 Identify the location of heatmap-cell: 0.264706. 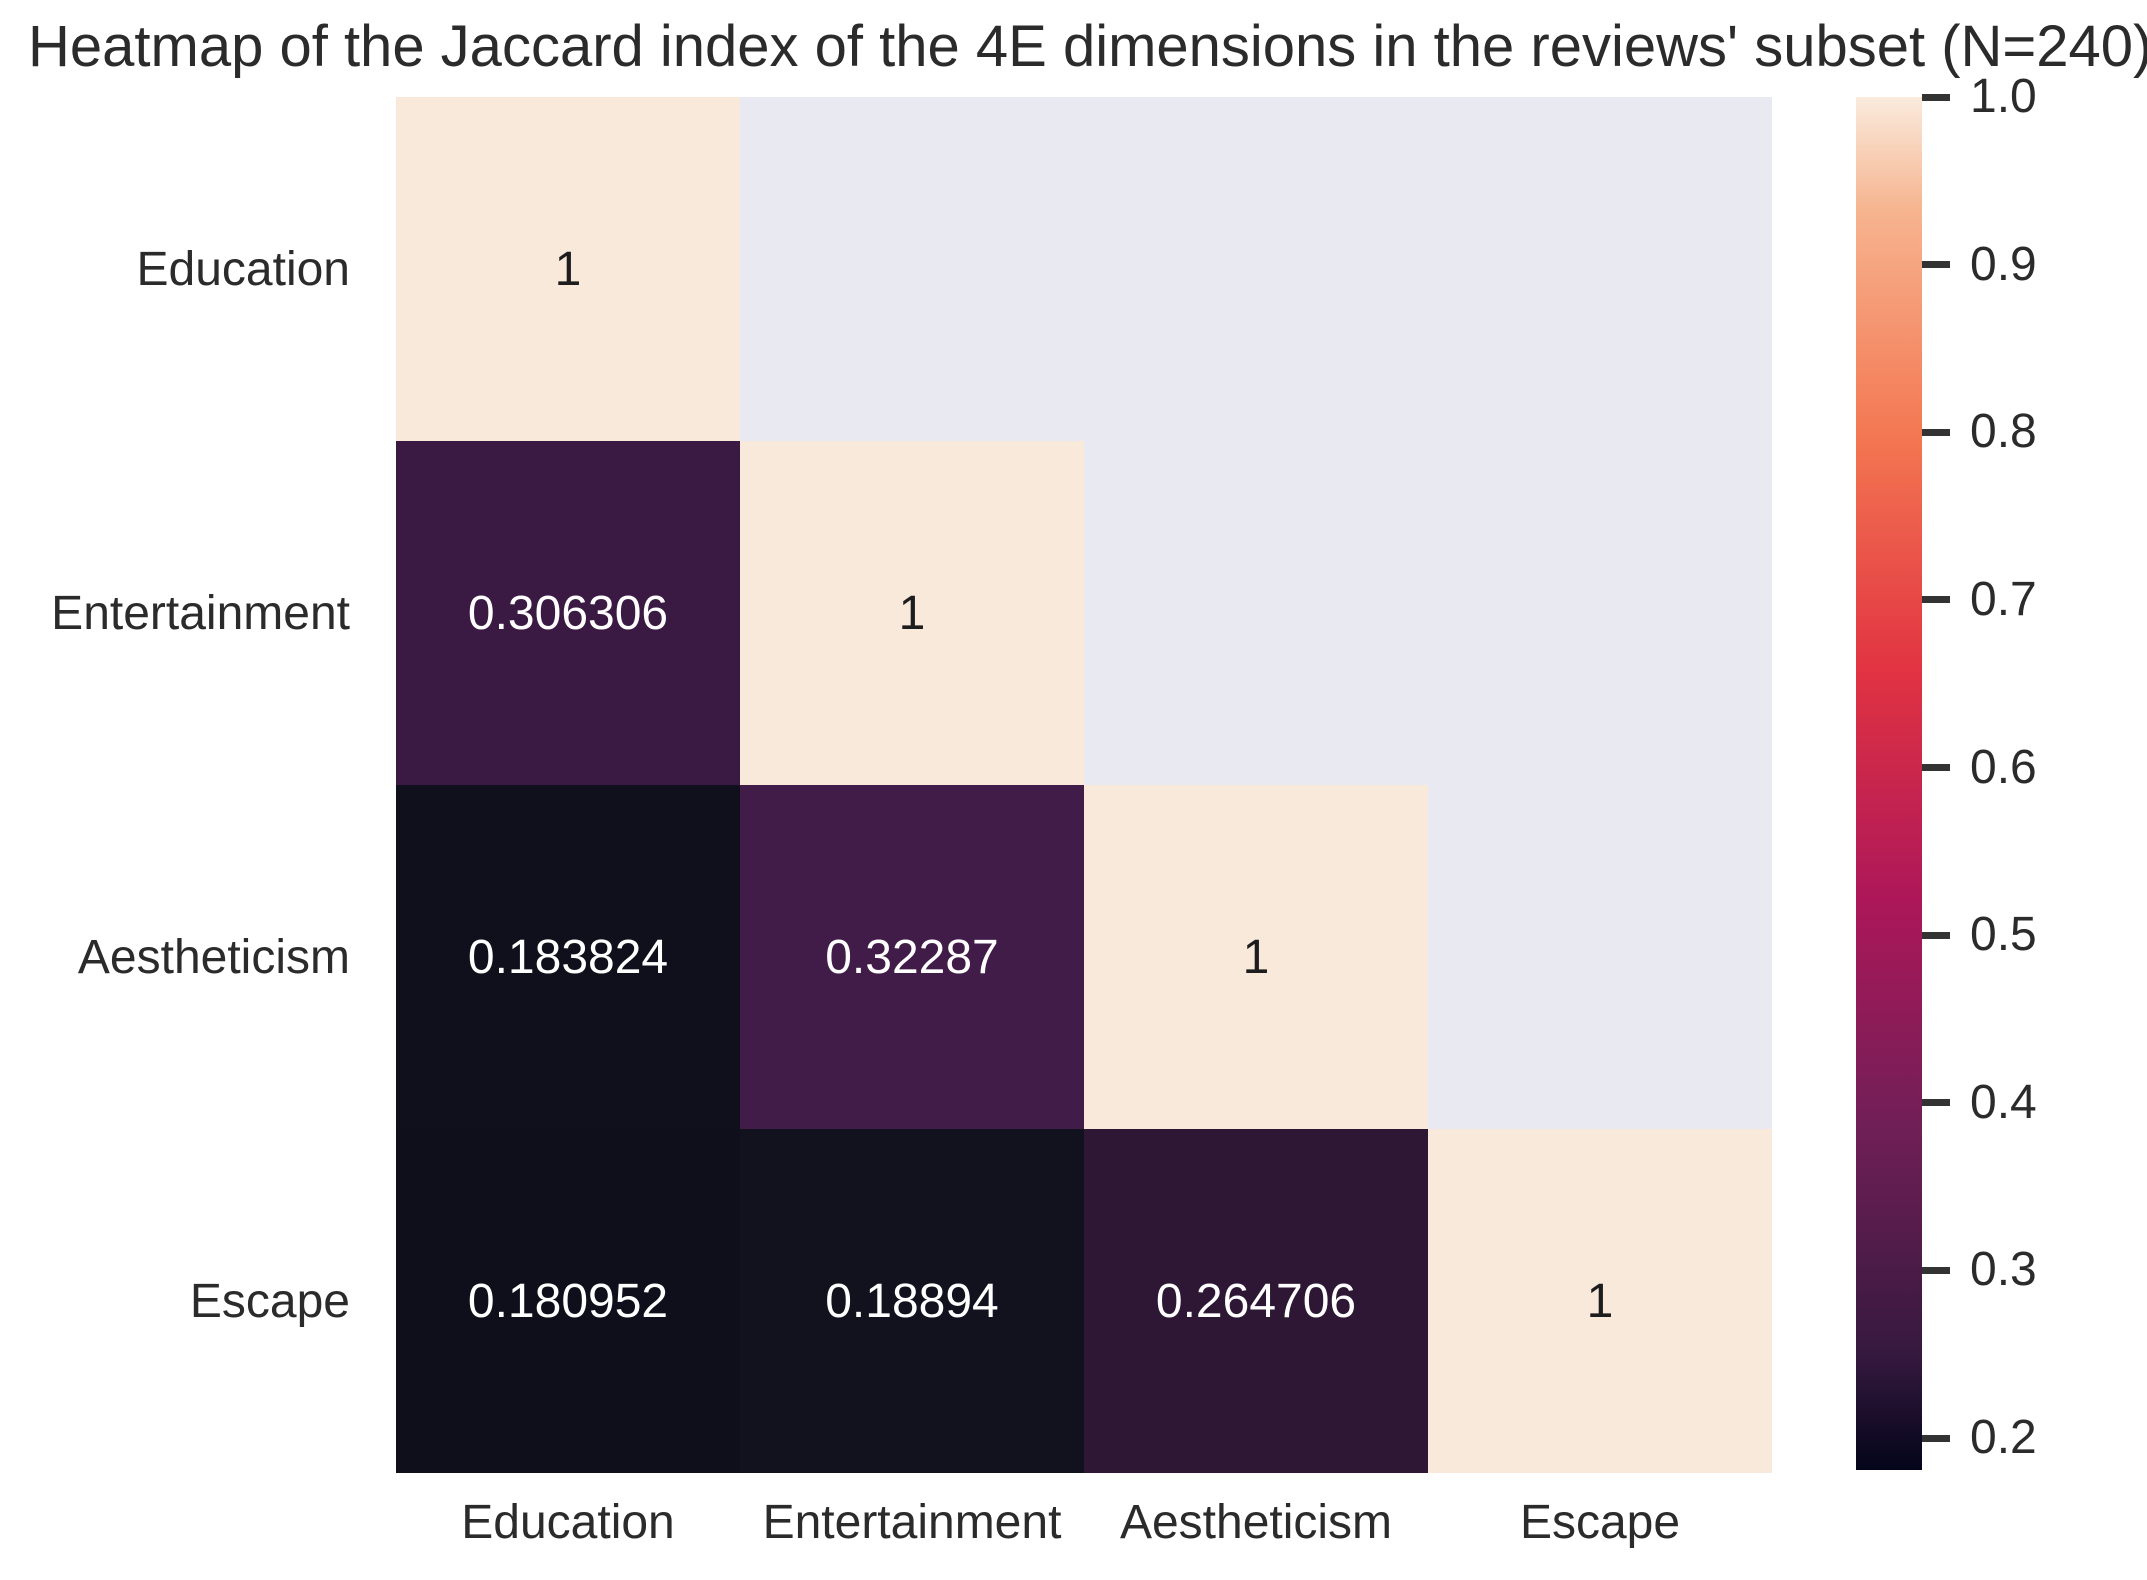
(1256, 1301).